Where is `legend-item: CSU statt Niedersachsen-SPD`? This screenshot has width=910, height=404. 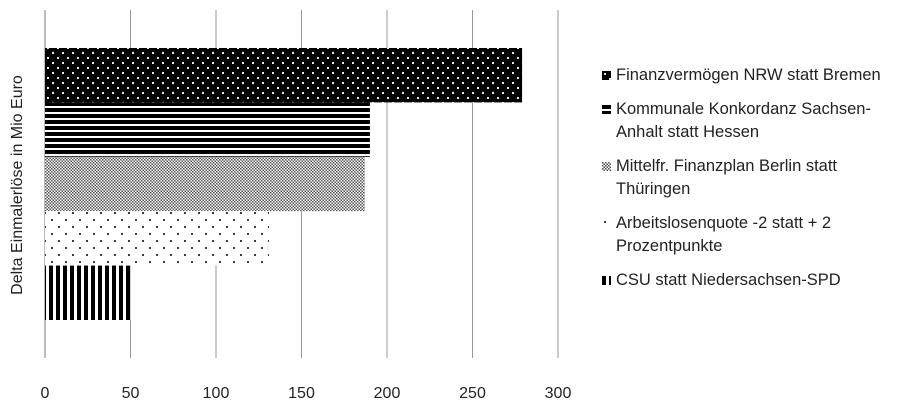
legend-item: CSU statt Niedersachsen-SPD is located at coordinates (753, 280).